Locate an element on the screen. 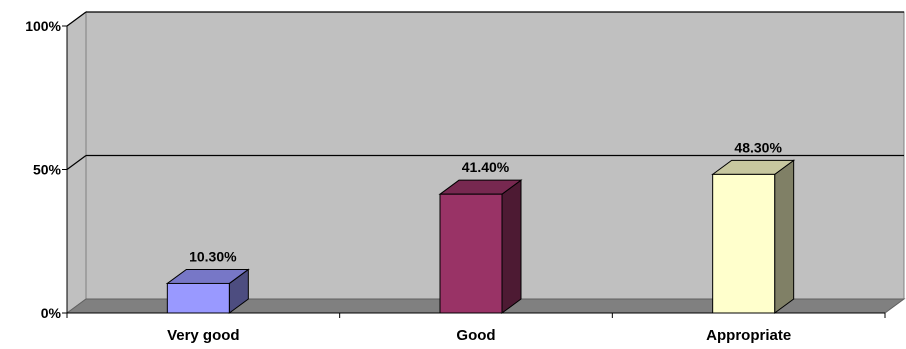 This screenshot has height=349, width=906. data-label: 41.40% is located at coordinates (486, 167).